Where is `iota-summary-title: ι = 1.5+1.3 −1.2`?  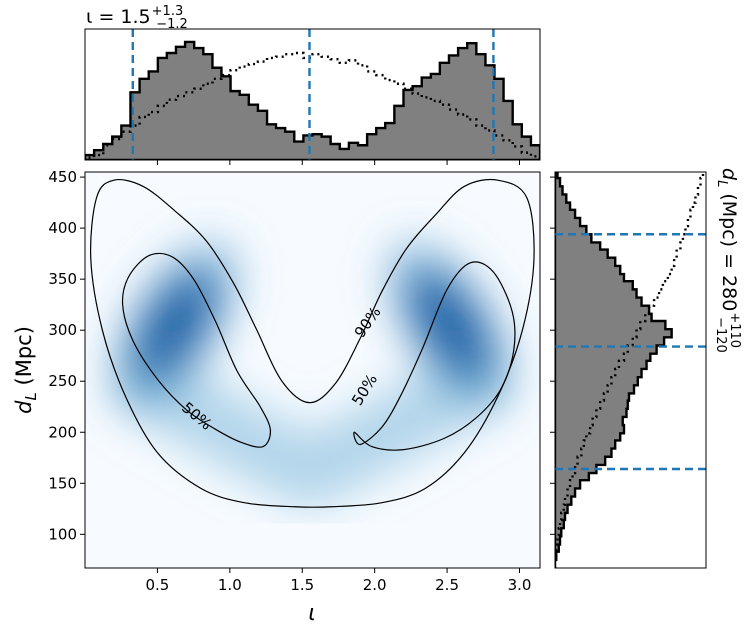 iota-summary-title: ι = 1.5+1.3 −1.2 is located at coordinates (137, 18).